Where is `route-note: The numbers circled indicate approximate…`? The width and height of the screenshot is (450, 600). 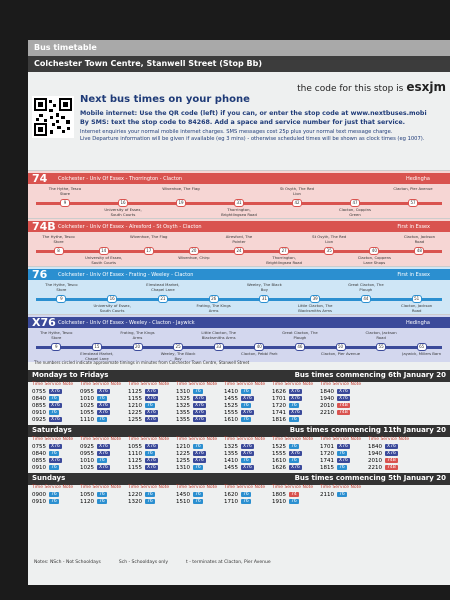 route-note: The numbers circled indicate approximate… is located at coordinates (142, 362).